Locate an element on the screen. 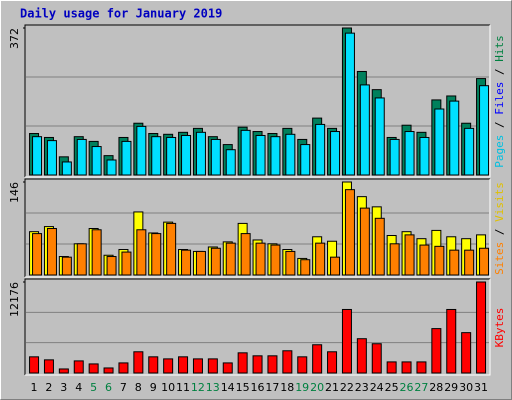 The width and height of the screenshot is (512, 400). x-tick-label: 5 is located at coordinates (93, 387).